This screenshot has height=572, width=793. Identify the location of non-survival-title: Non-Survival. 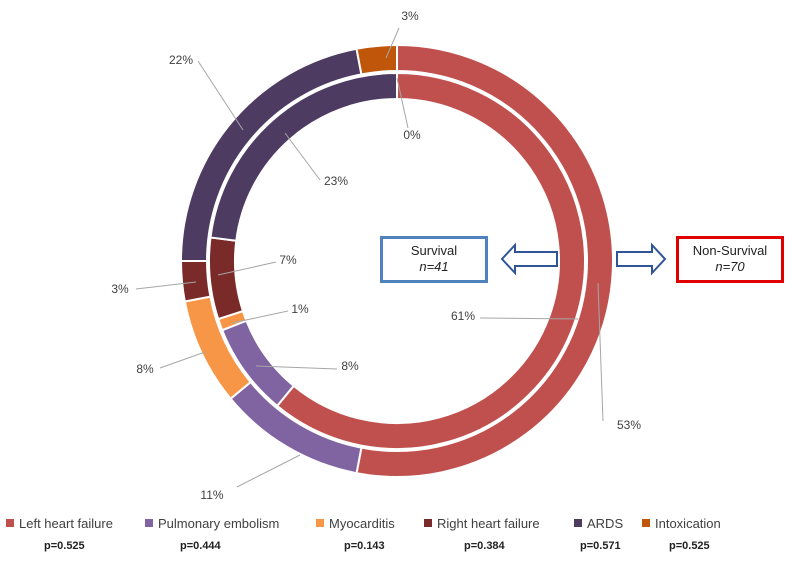
(730, 250).